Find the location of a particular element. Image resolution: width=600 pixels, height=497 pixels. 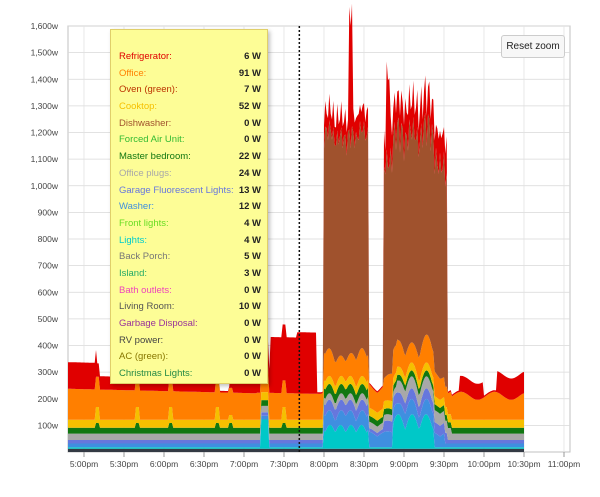

tooltip-row: AC (green): 0 W is located at coordinates (189, 357).